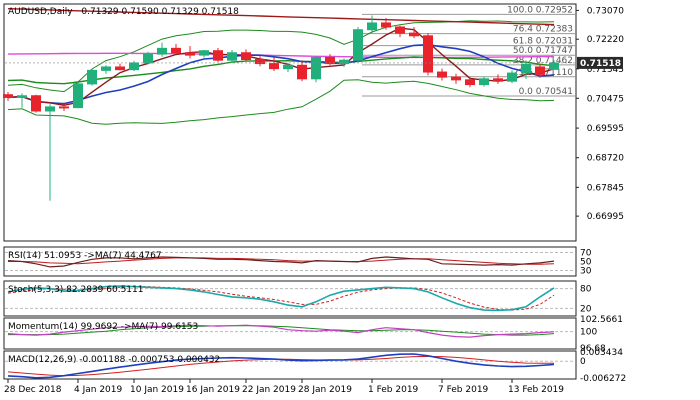 Image resolution: width=700 pixels, height=400 pixels. I want to click on momentum-axis-label: 96.68, so click(593, 349).